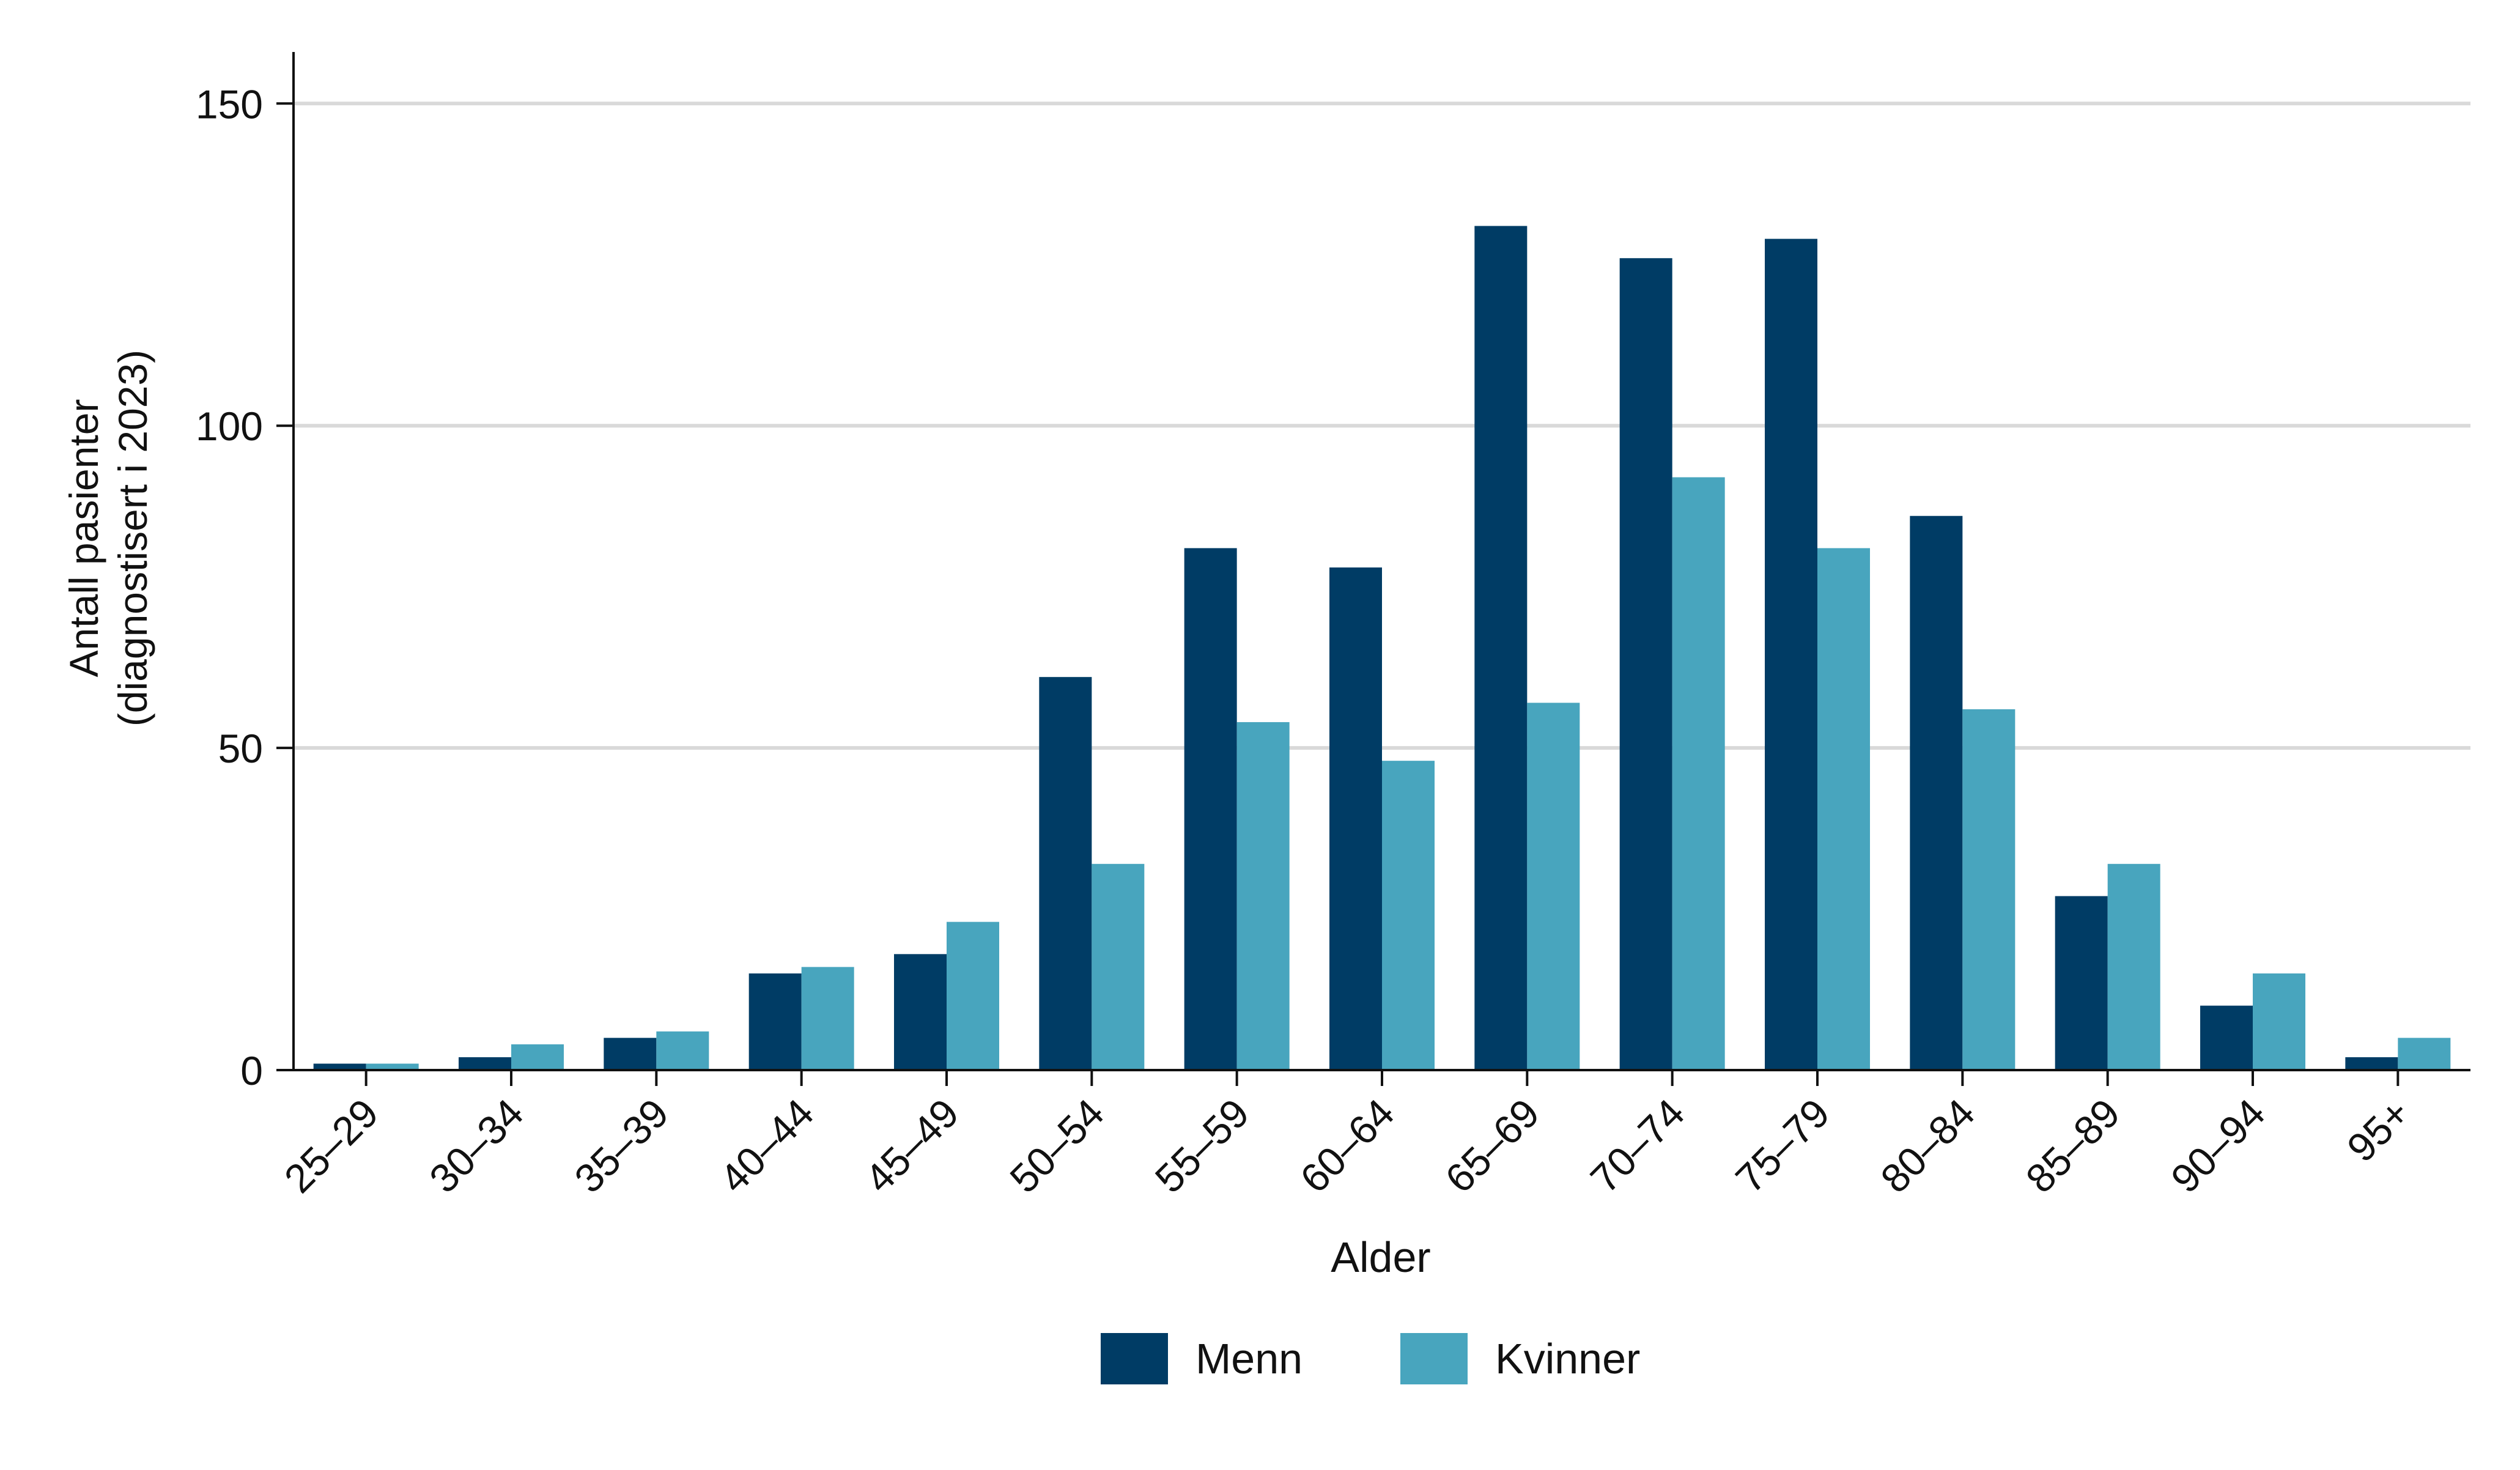 Image resolution: width=2520 pixels, height=1470 pixels. I want to click on x-tick-label: 95+, so click(2378, 1130).